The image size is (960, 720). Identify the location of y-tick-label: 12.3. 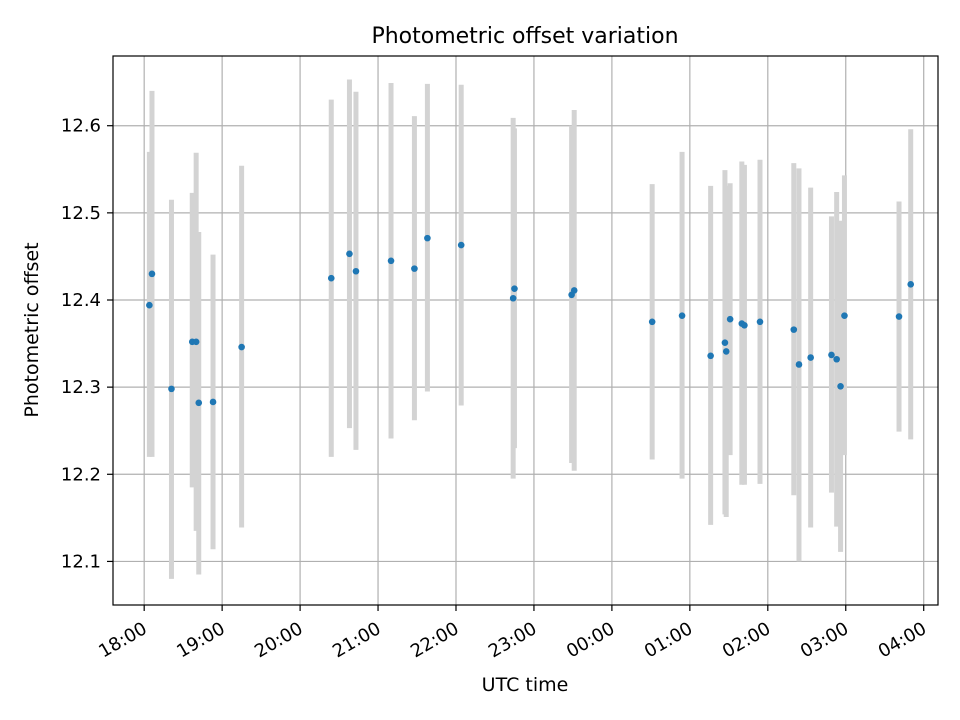
(81, 387).